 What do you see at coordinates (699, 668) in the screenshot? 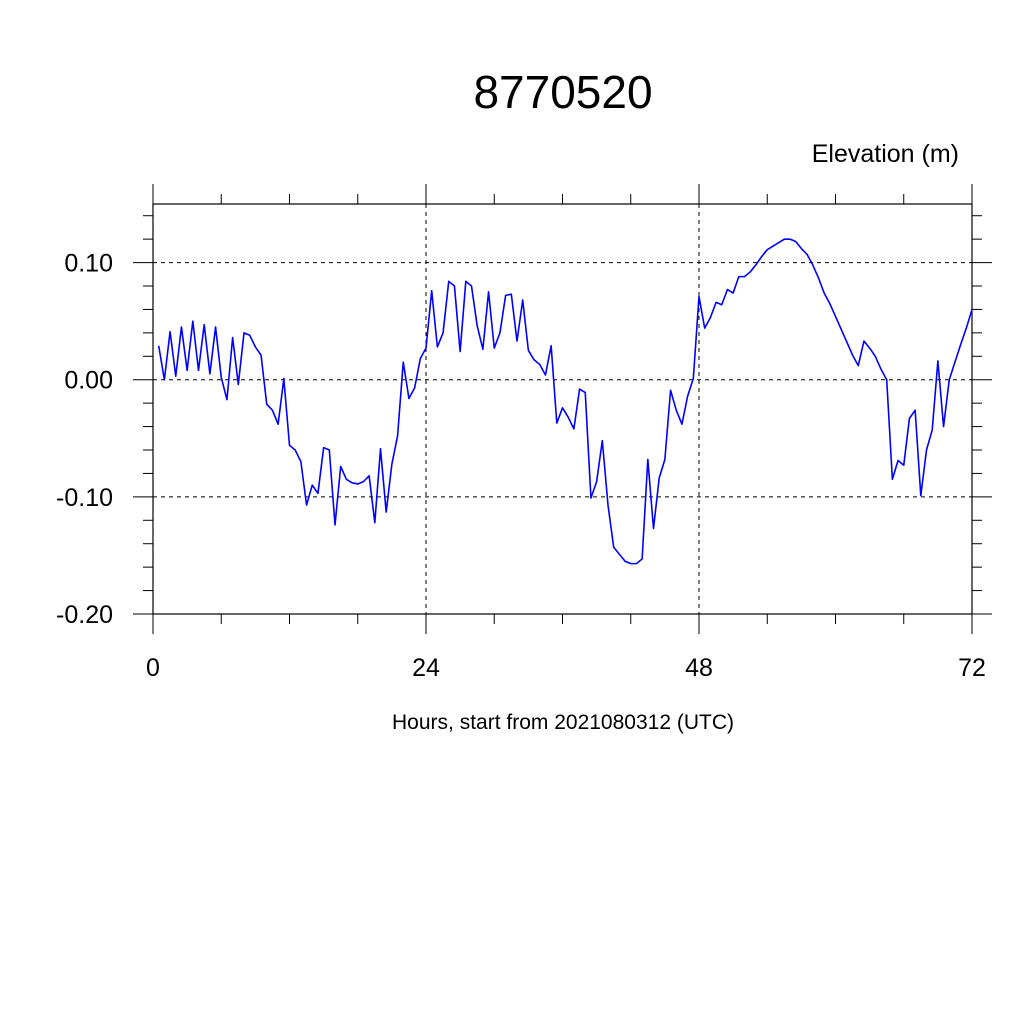
I see `x-tick-label: 48` at bounding box center [699, 668].